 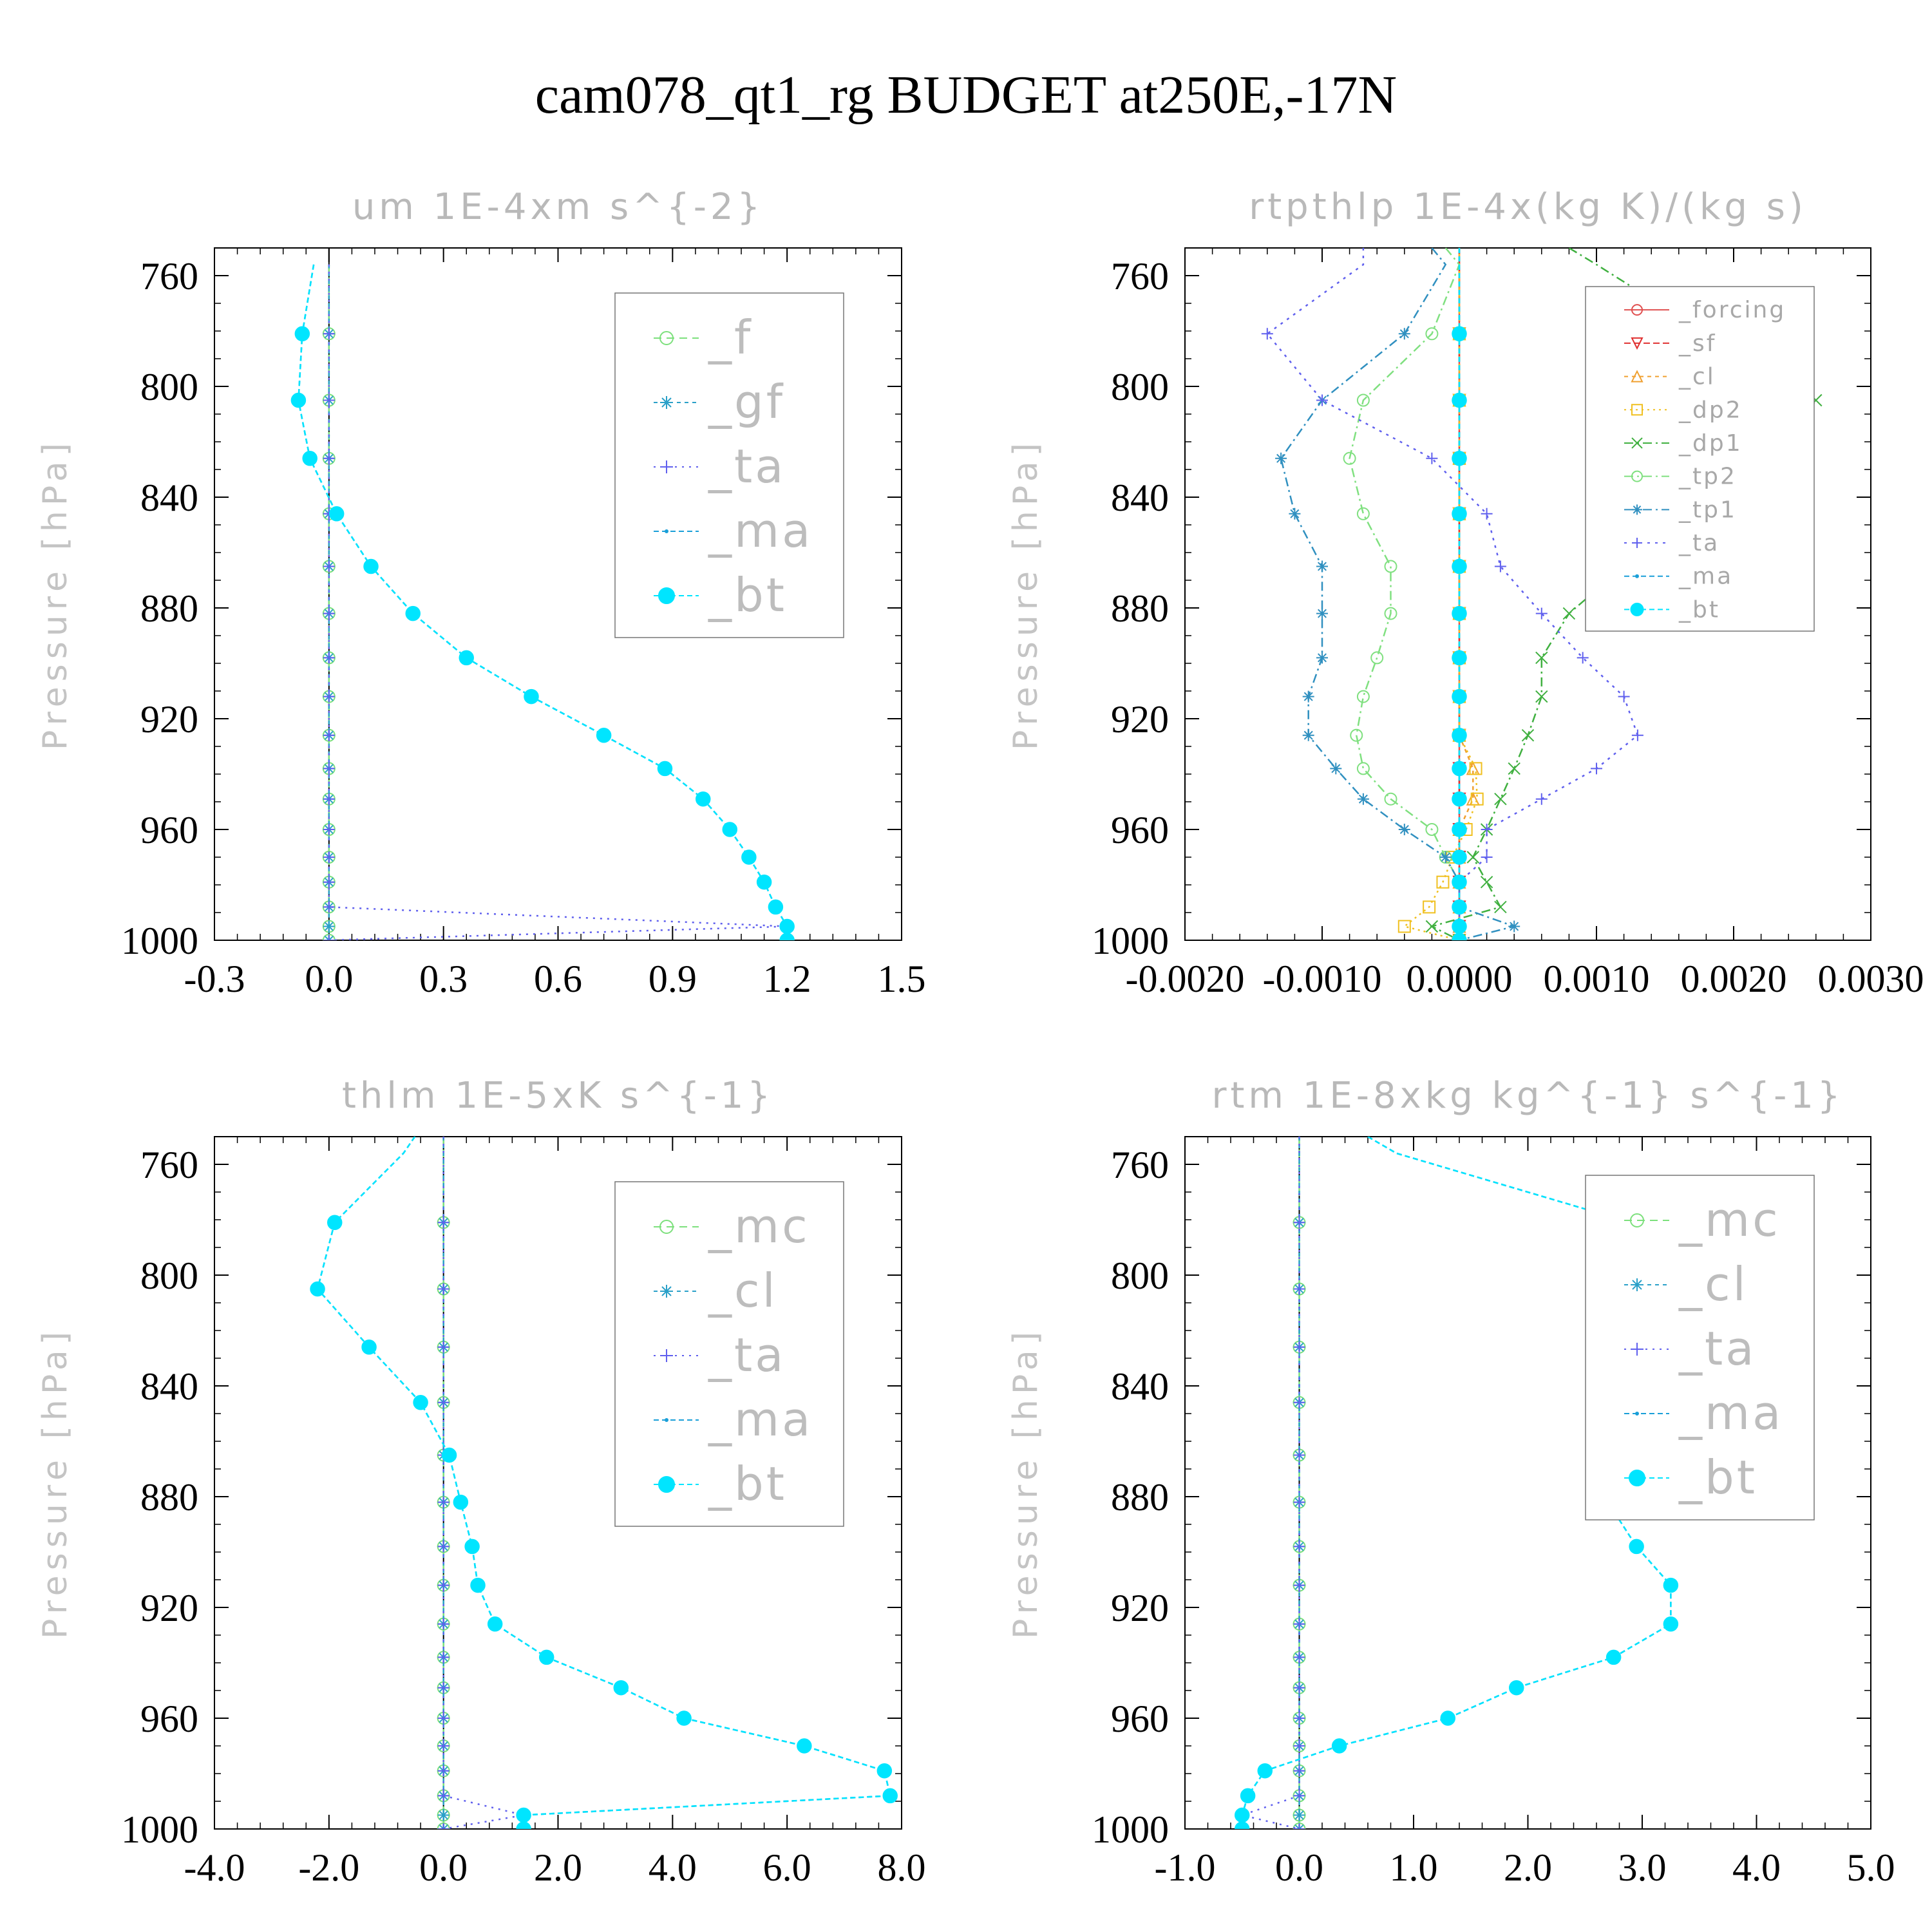 I want to click on x-tick-label: 6.0, so click(x=787, y=1867).